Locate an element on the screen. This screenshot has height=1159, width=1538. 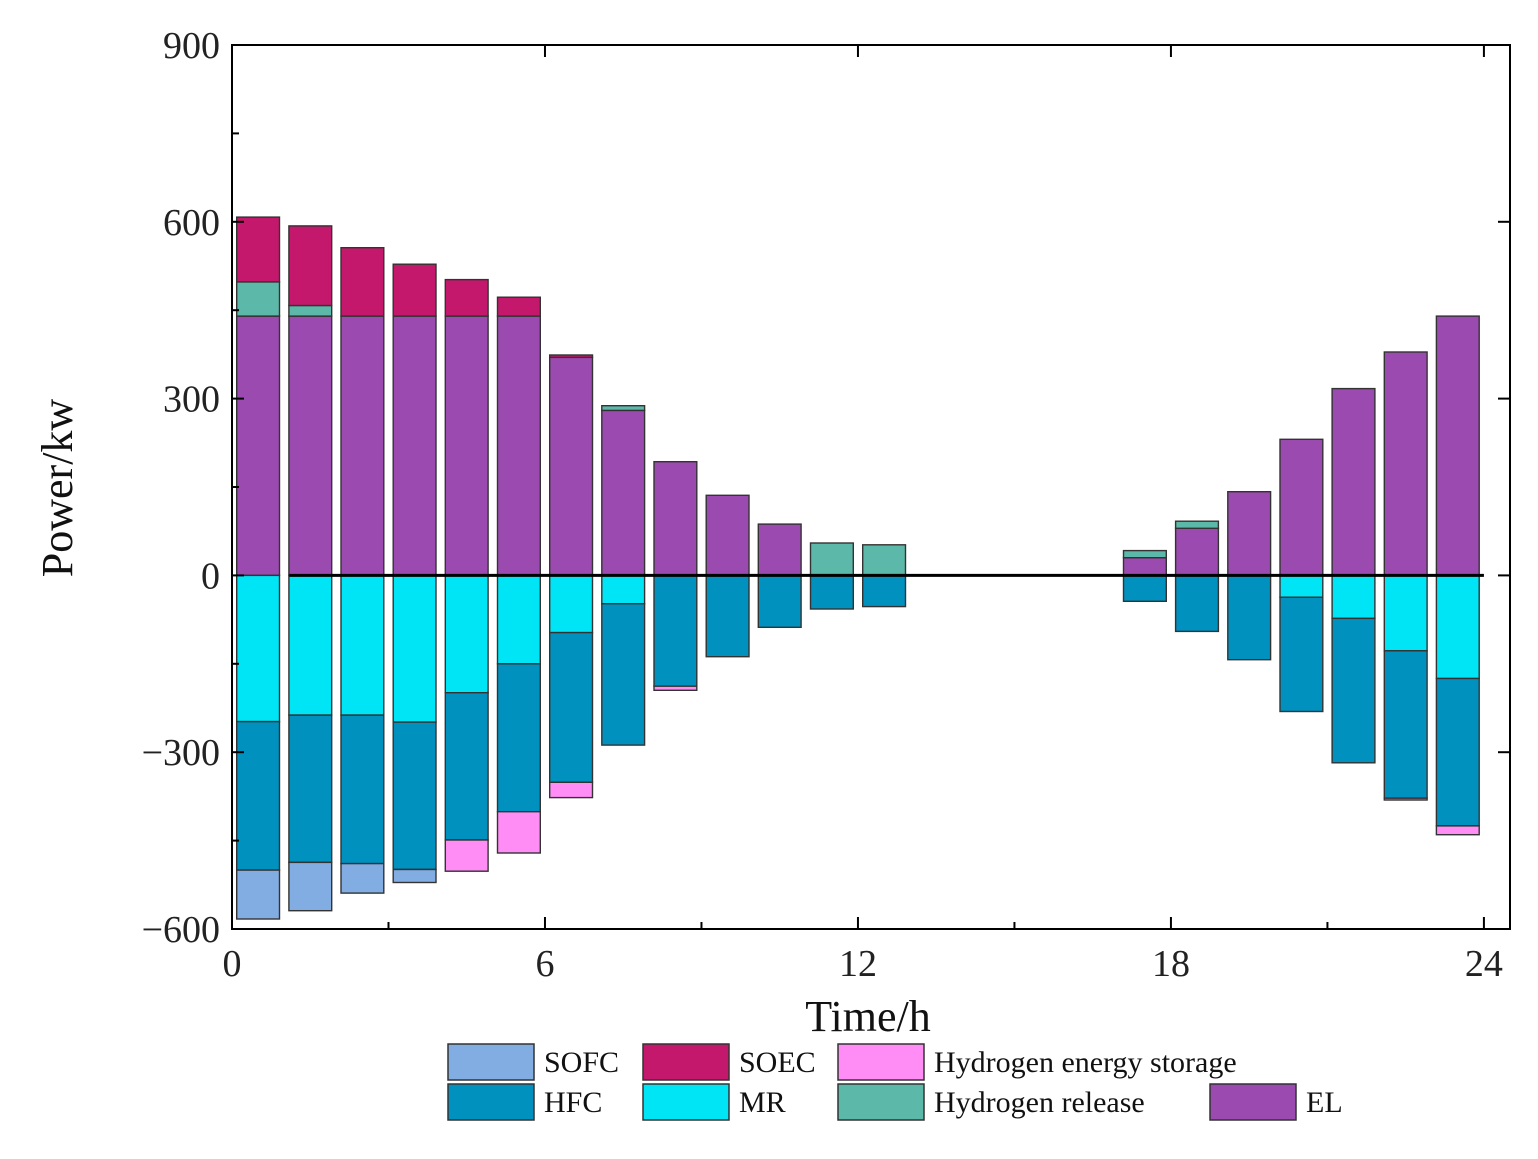
bar-sofc-h1 is located at coordinates (258, 894).